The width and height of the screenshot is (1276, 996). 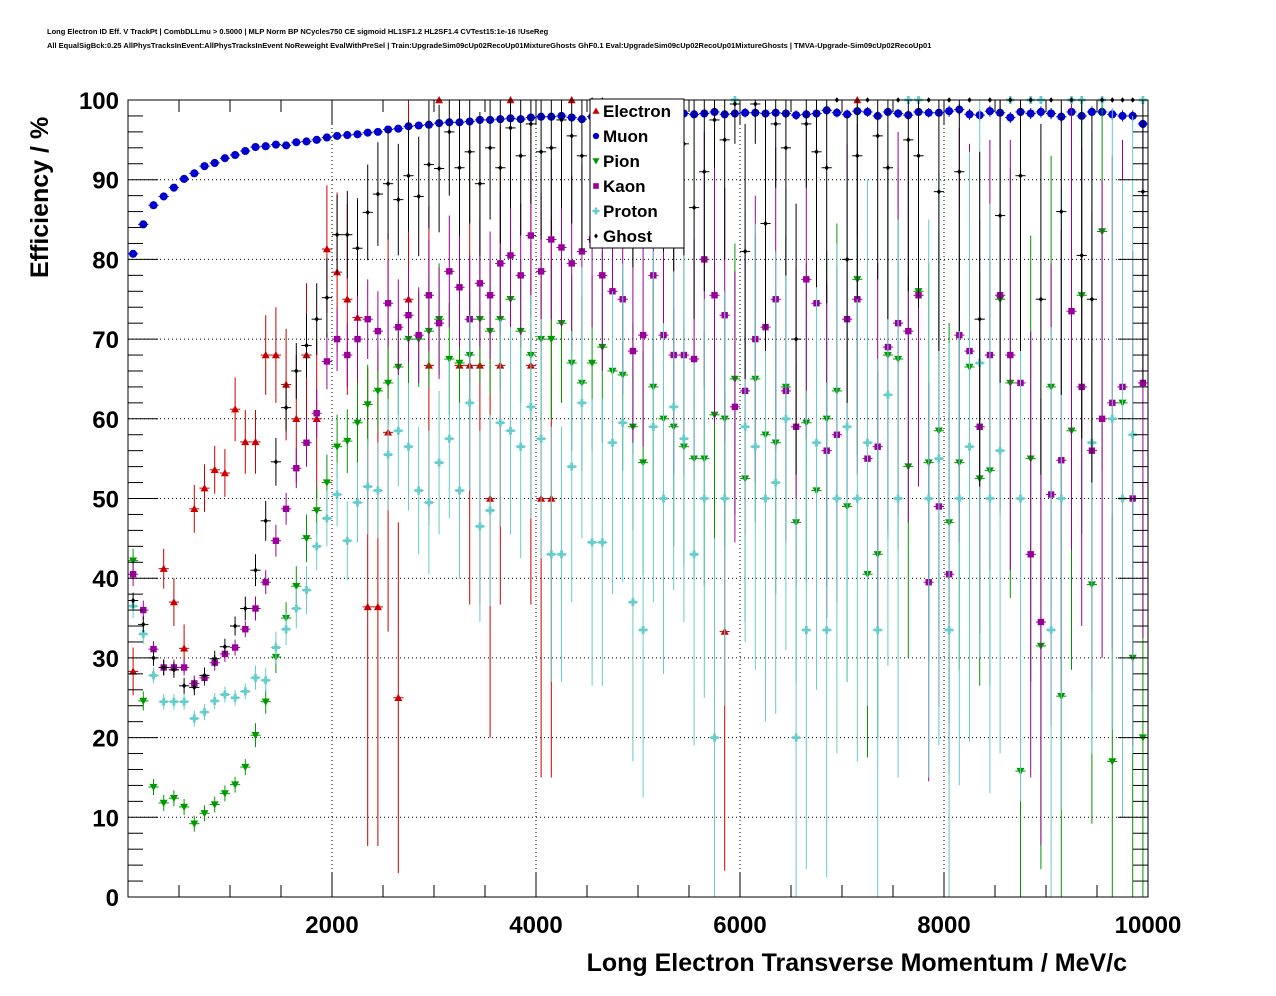 I want to click on legend-entry-muon: Muon, so click(x=620, y=136).